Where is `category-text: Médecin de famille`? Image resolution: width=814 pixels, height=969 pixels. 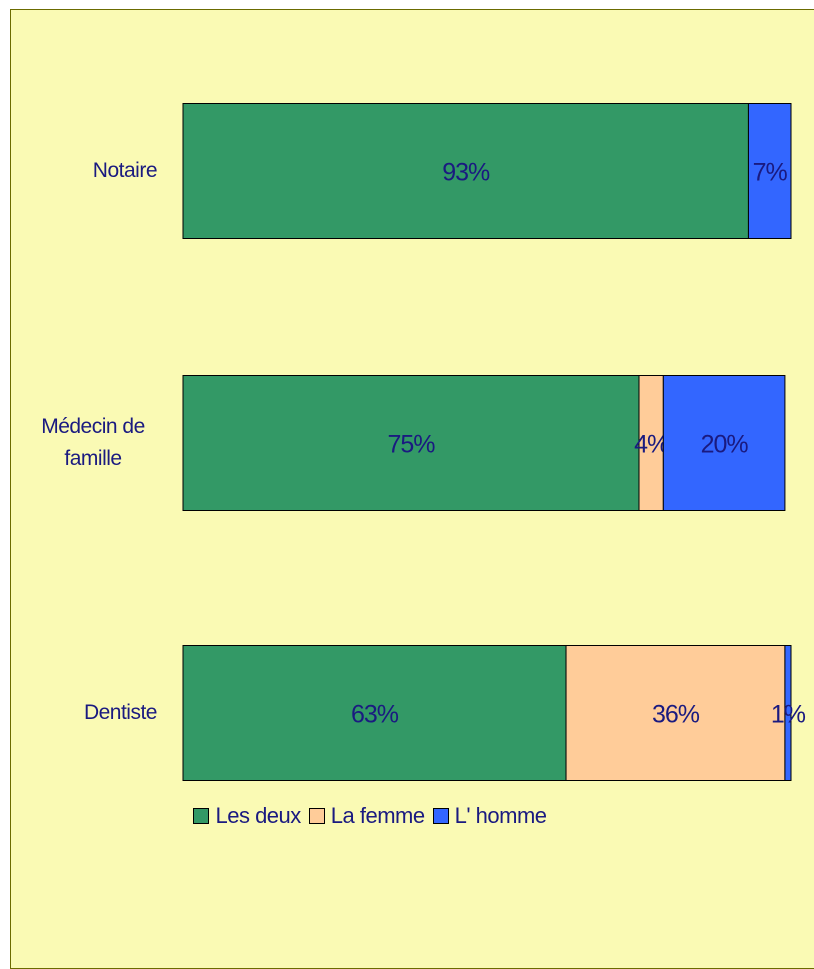 category-text: Médecin de famille is located at coordinates (93, 442).